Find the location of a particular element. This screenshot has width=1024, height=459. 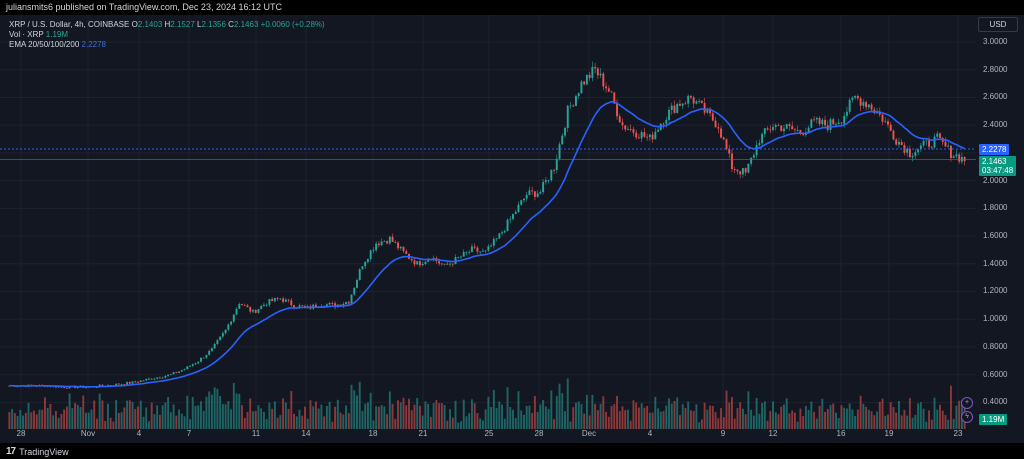

price-tick-label: 1.4000 is located at coordinates (995, 263).